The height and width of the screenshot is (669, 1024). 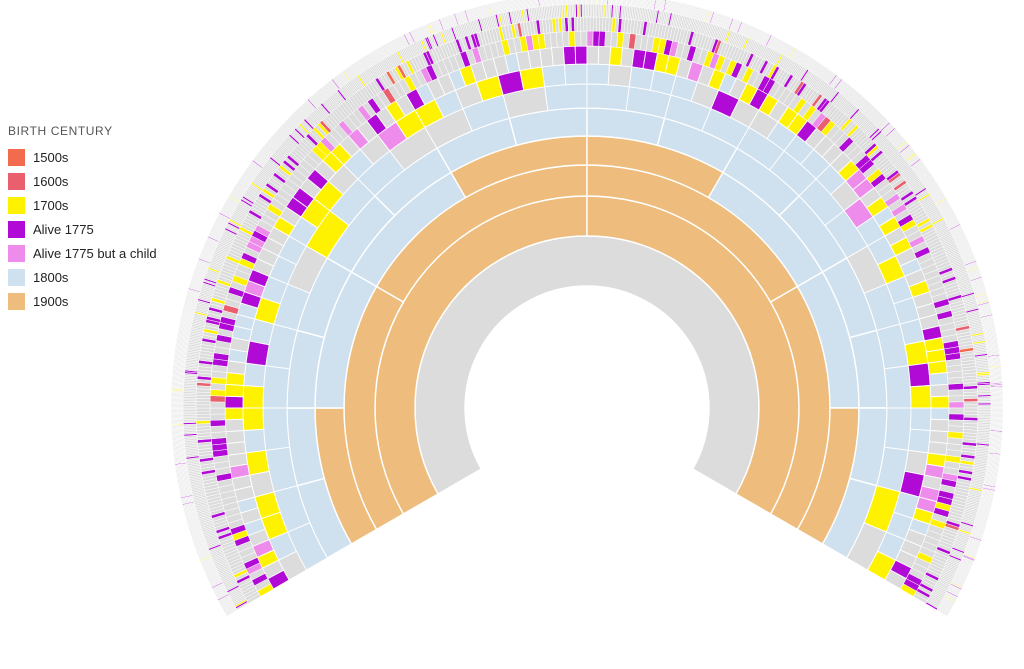 What do you see at coordinates (16, 205) in the screenshot?
I see `legend-swatch-1700s` at bounding box center [16, 205].